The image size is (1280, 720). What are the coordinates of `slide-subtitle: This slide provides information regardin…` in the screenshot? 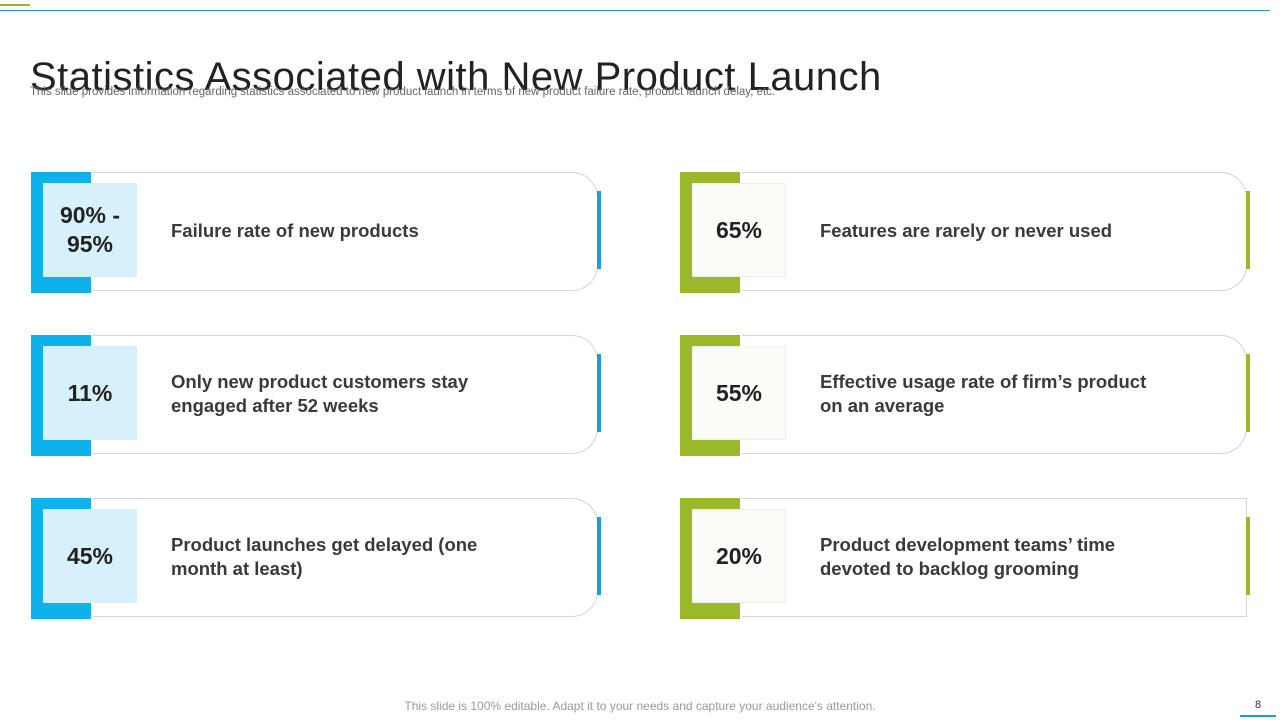 It's located at (403, 92).